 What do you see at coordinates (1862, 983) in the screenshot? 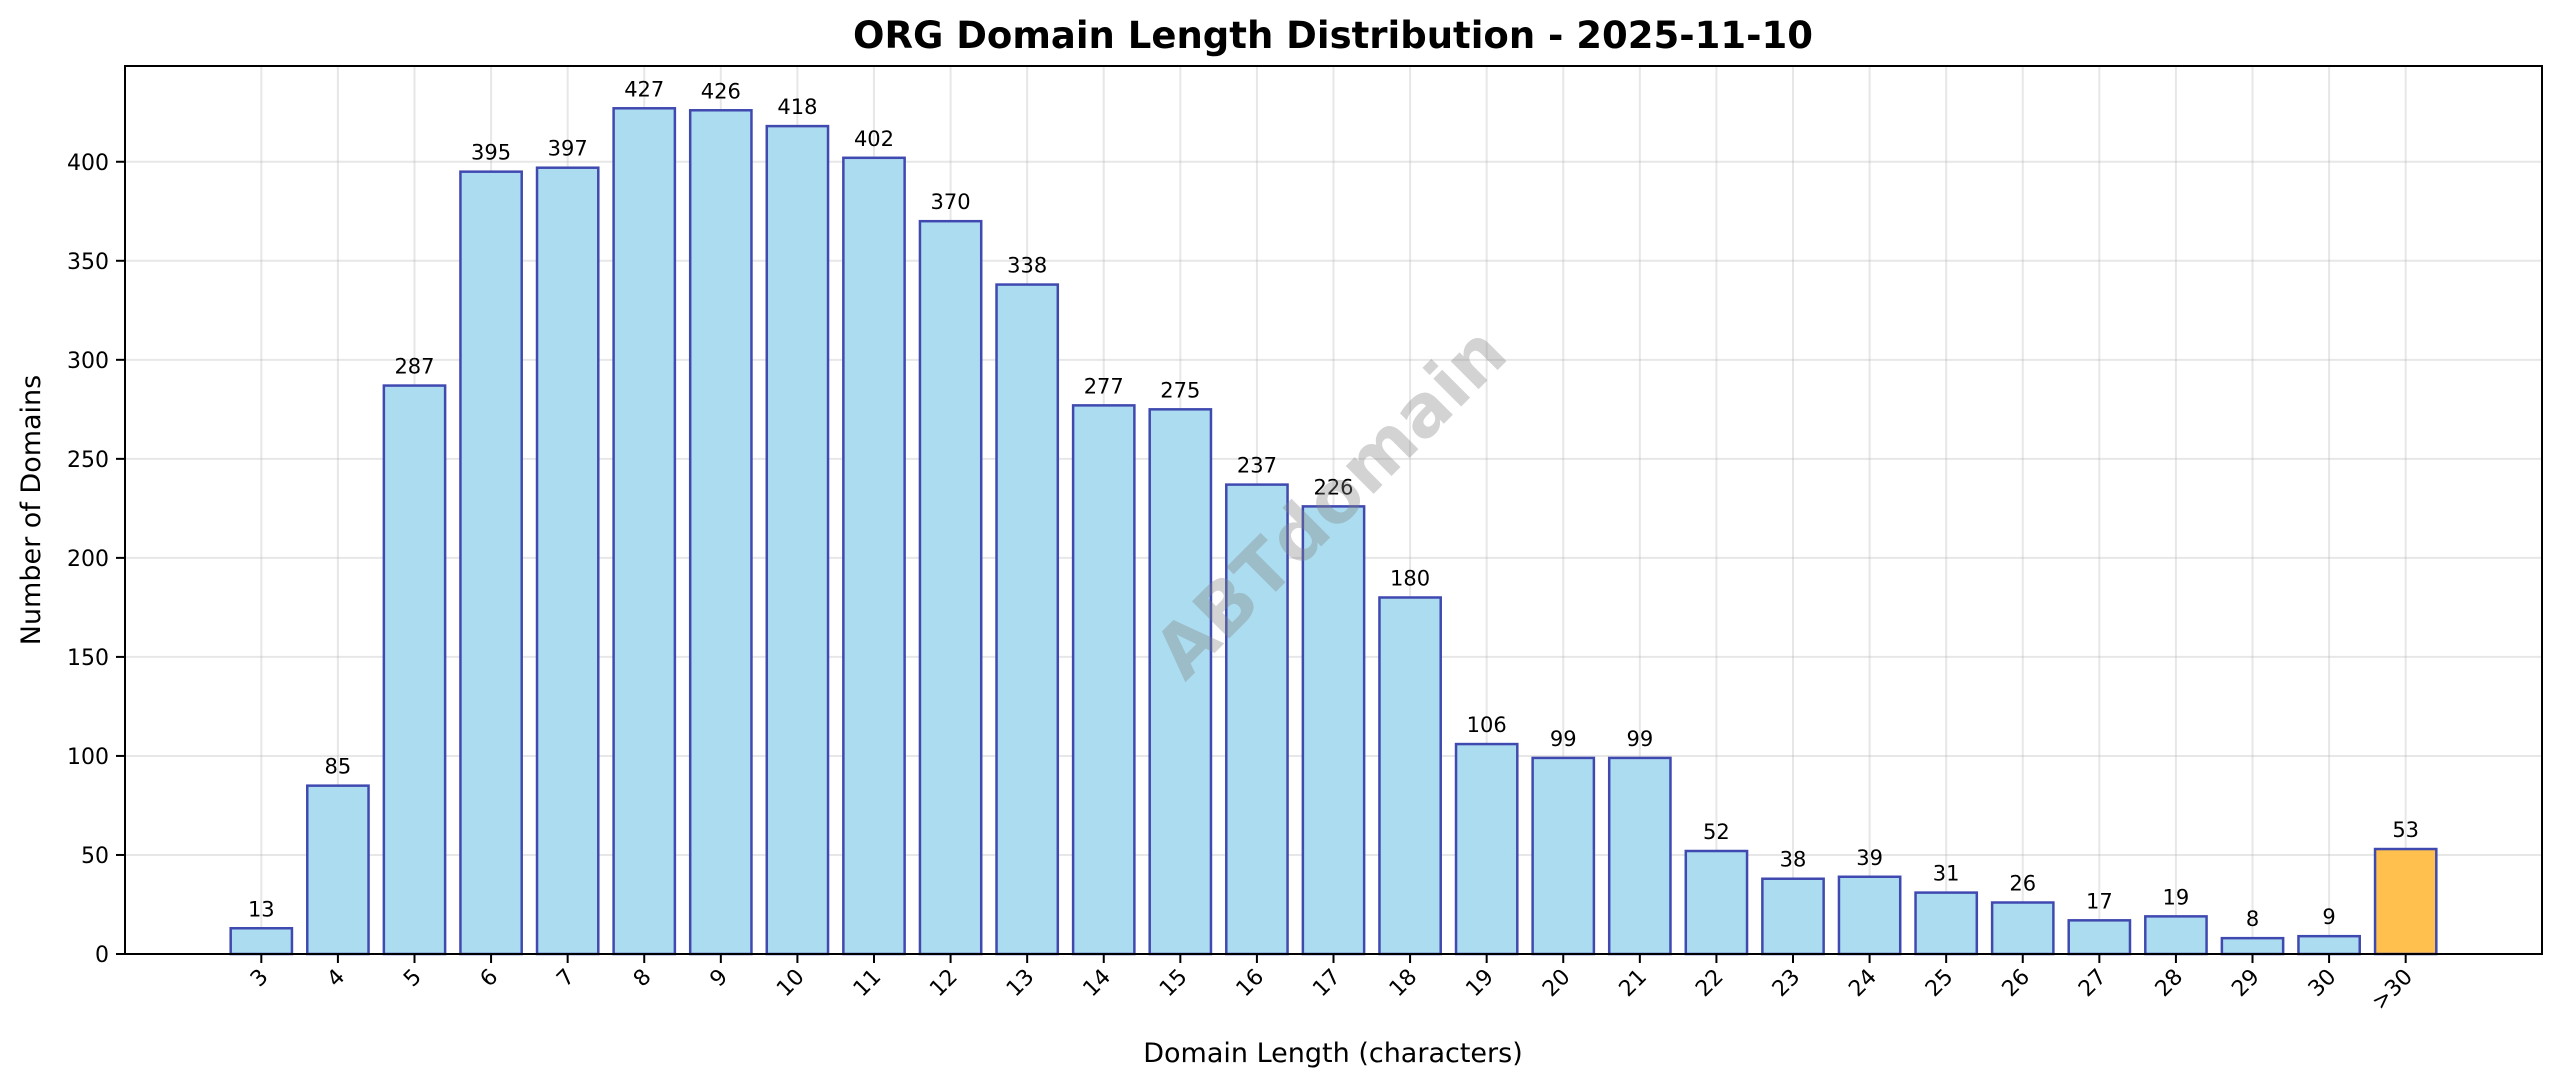
I see `x-tick-label: 24` at bounding box center [1862, 983].